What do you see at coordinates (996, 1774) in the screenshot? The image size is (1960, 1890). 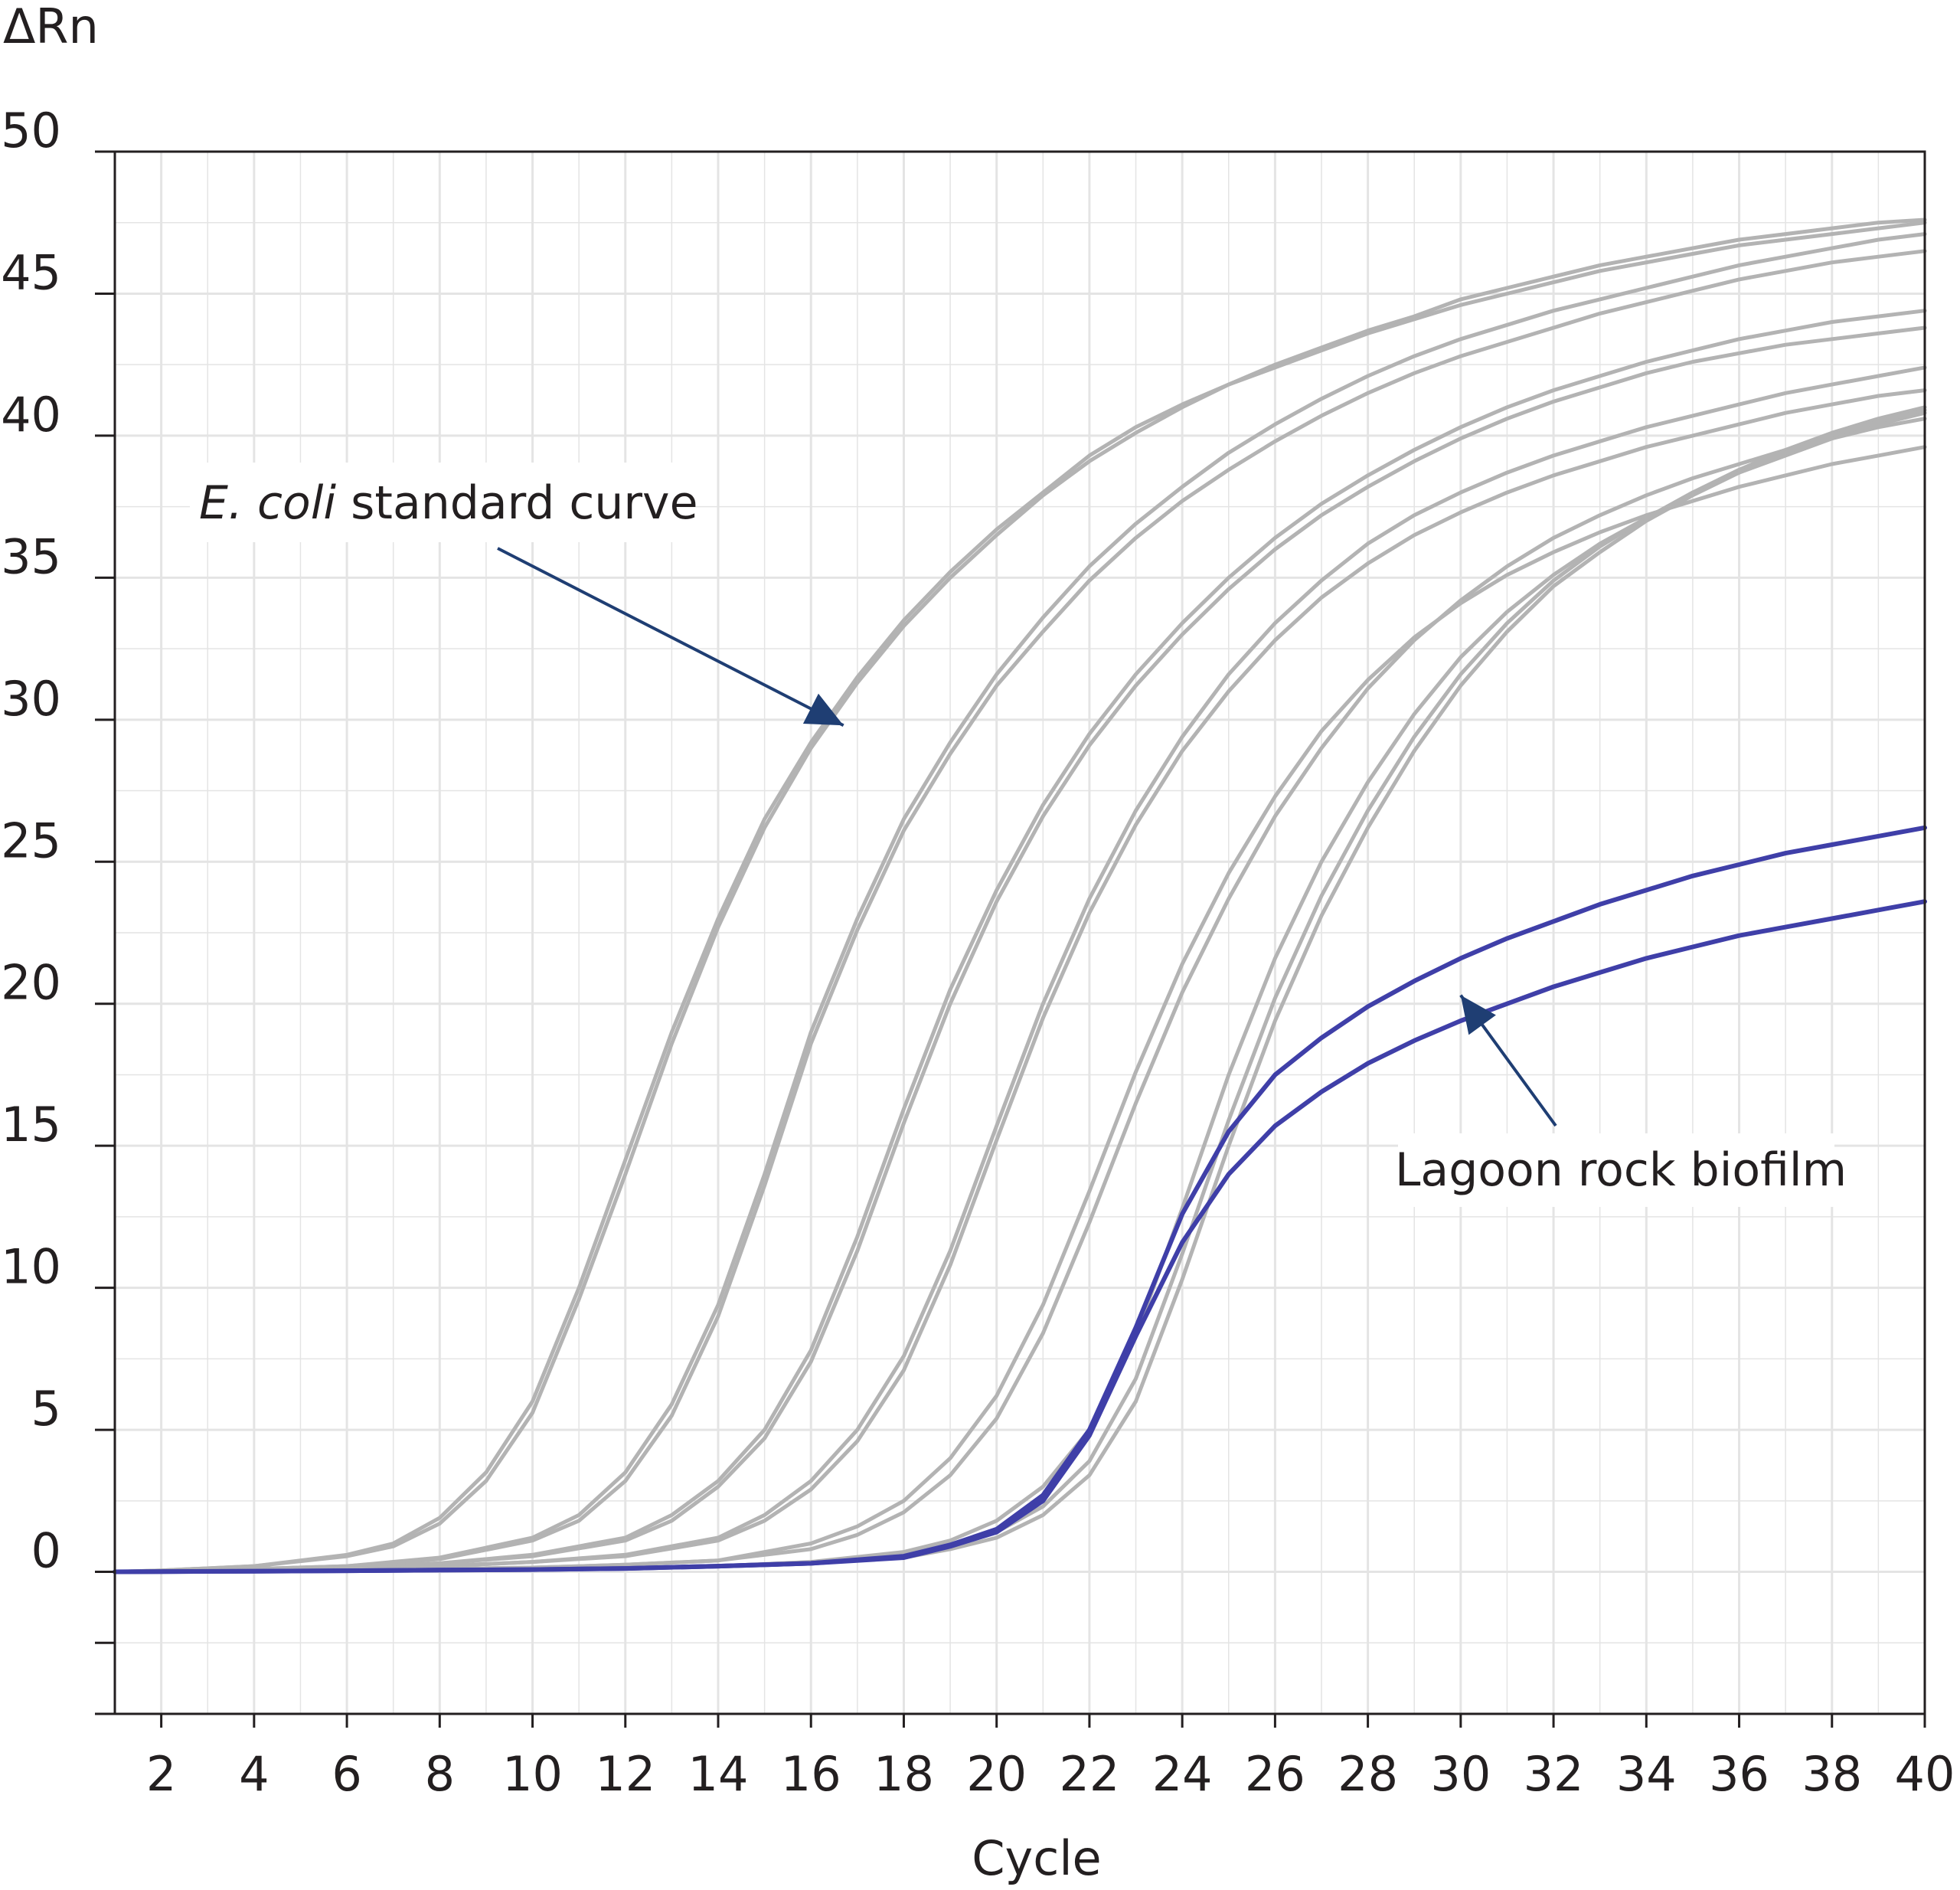 I see `x-tick-label: 20` at bounding box center [996, 1774].